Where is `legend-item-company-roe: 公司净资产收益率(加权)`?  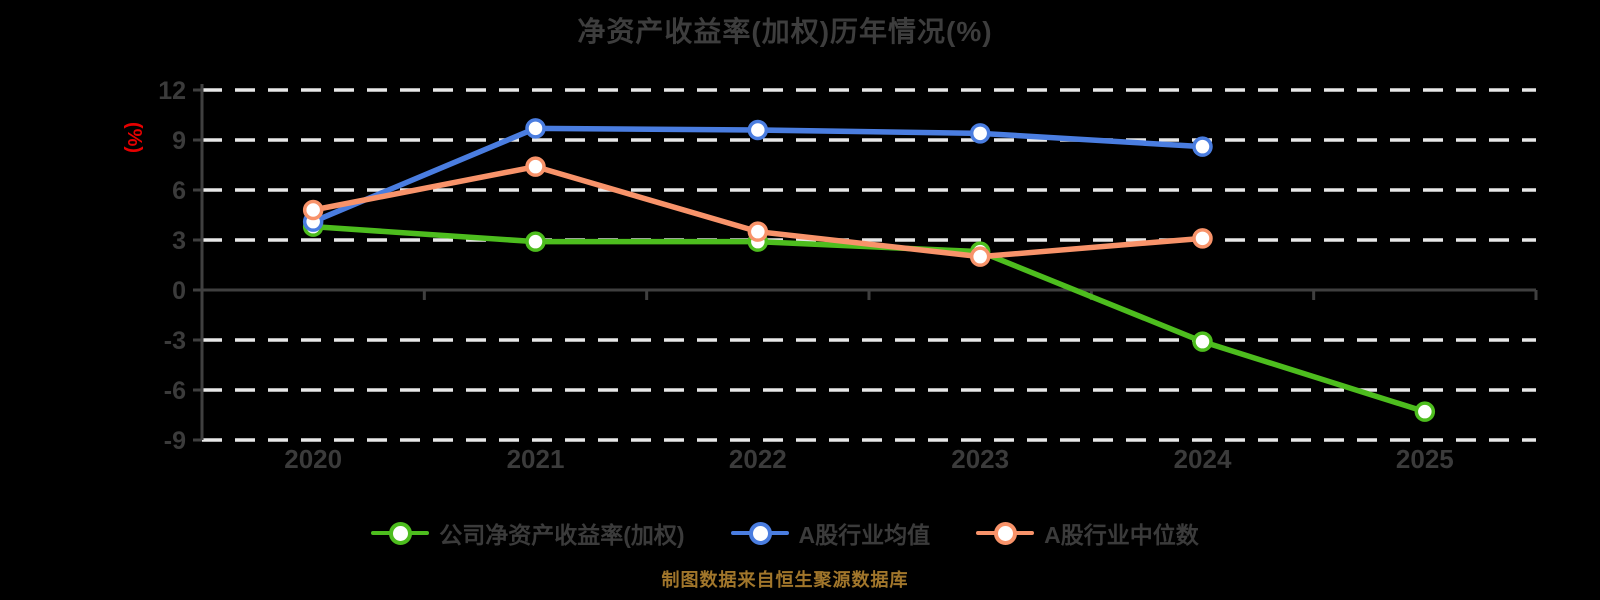 legend-item-company-roe: 公司净资产收益率(加权) is located at coordinates (528, 533).